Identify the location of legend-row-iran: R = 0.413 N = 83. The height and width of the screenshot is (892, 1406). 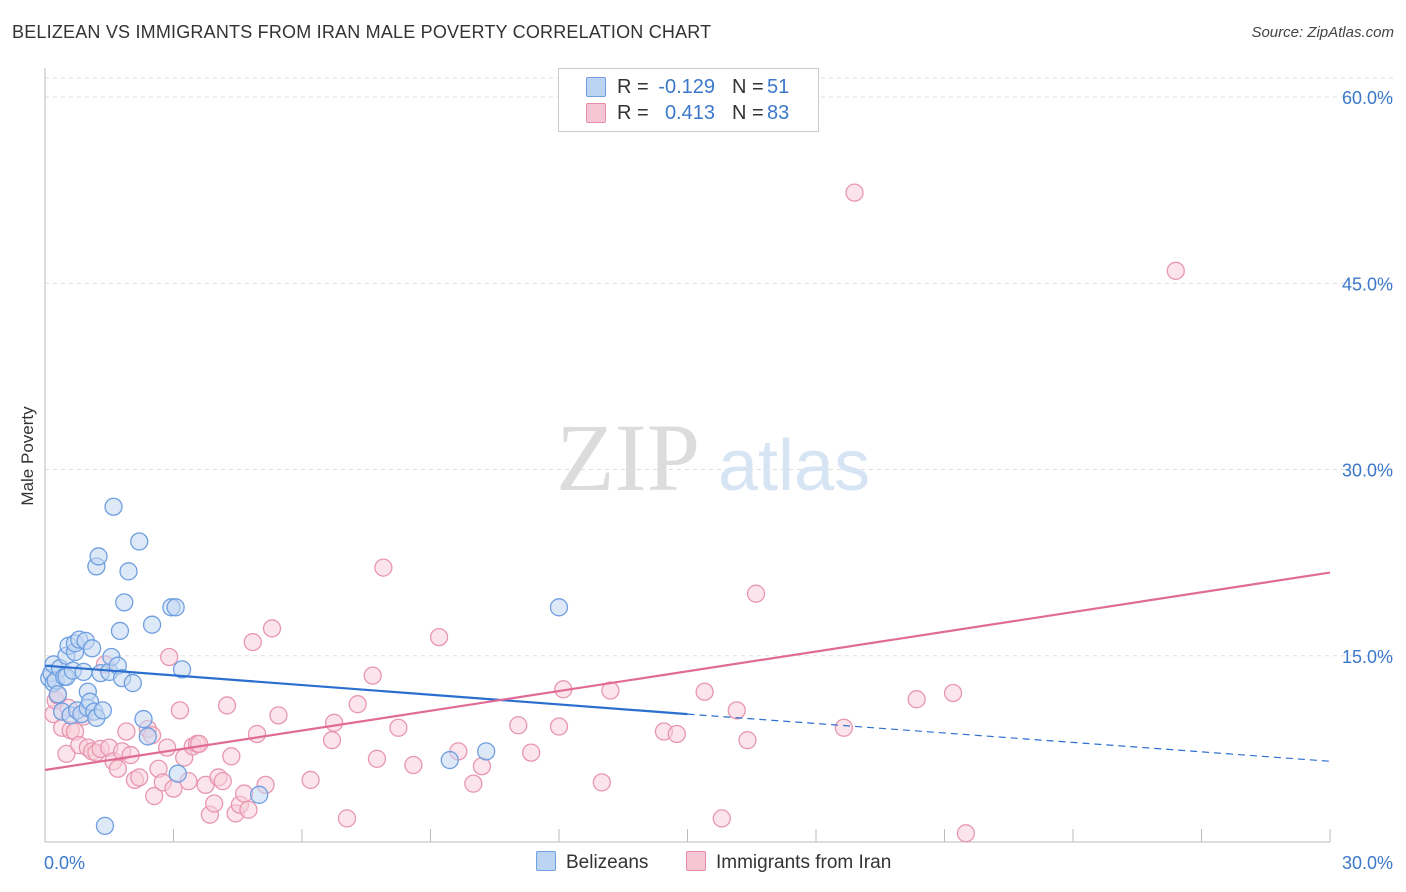
(688, 113).